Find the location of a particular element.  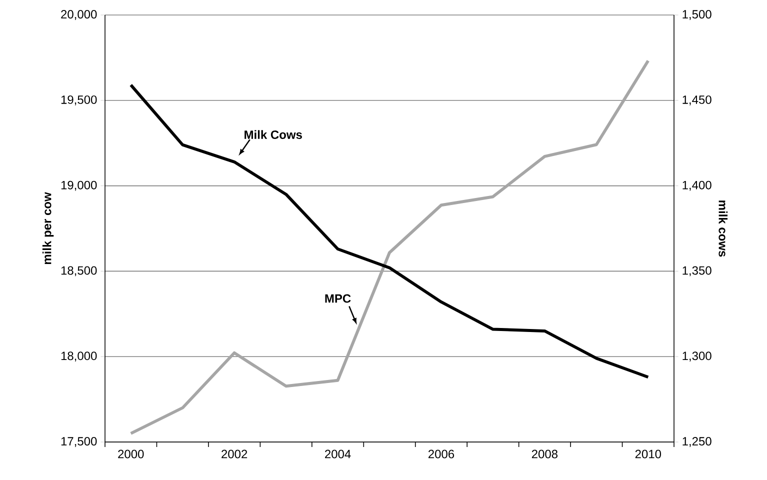

y-tick-label: 18,500 is located at coordinates (79, 271).